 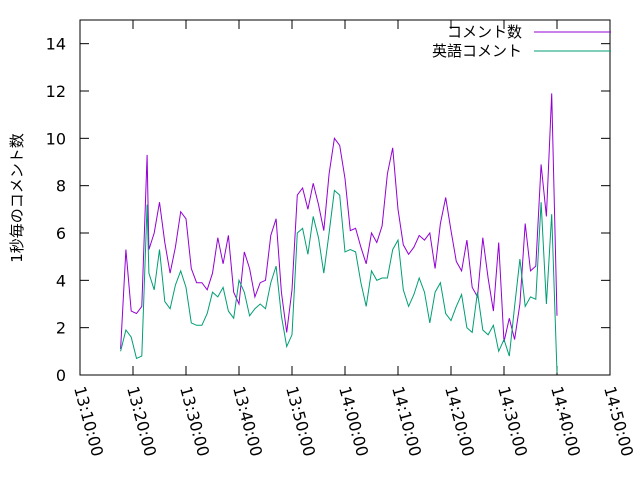 I want to click on y-axis-label: 1秒毎のコメント数, so click(x=17, y=198).